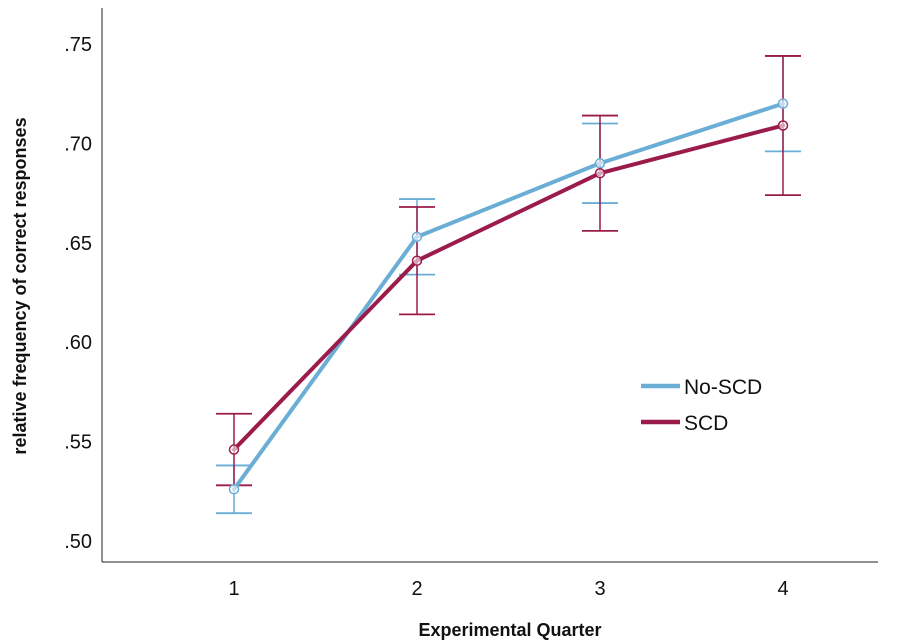 The height and width of the screenshot is (644, 906). What do you see at coordinates (78, 144) in the screenshot?
I see `y-tick-label: .70` at bounding box center [78, 144].